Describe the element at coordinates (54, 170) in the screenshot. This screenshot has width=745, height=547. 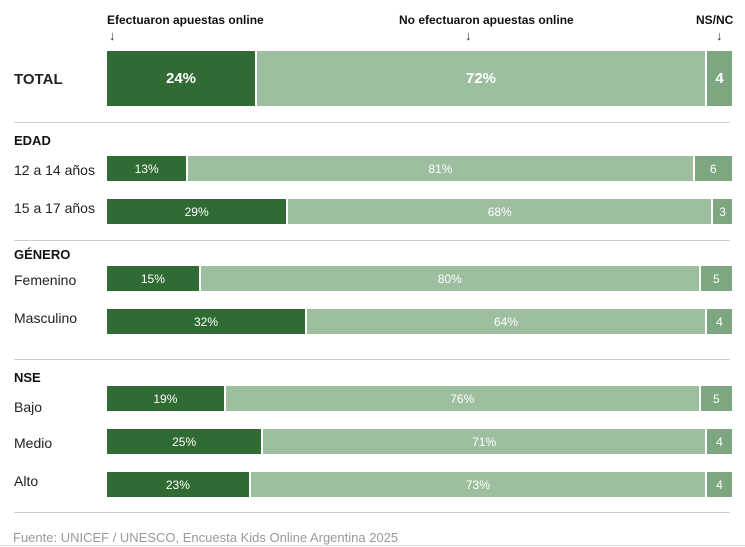
I see `row-label: 12 a 14 años` at that location.